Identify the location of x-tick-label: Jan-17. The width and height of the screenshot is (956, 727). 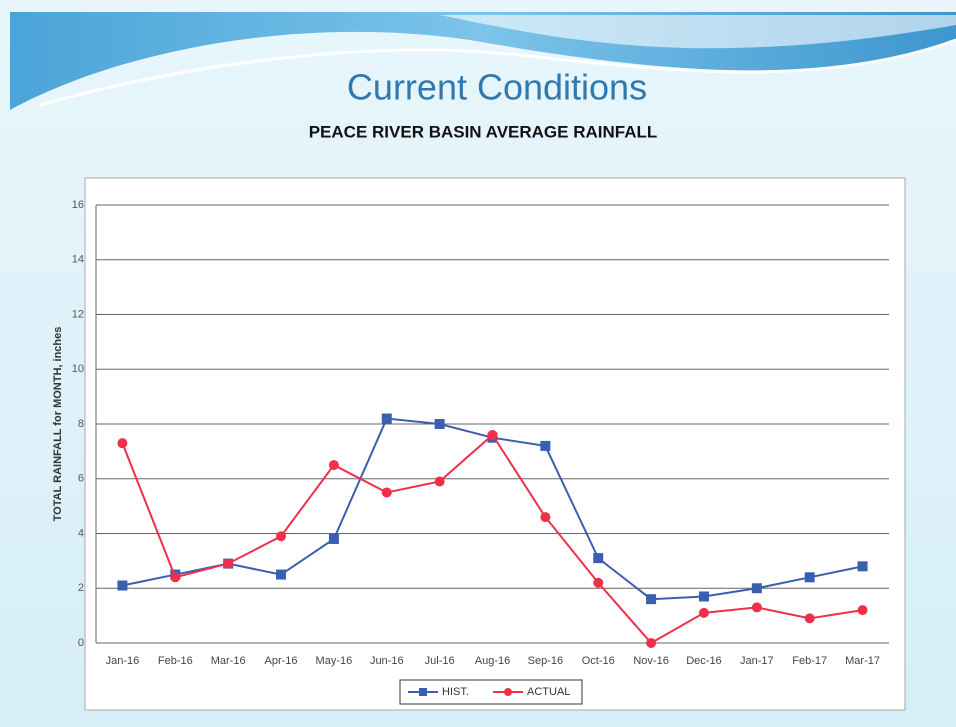
(757, 661).